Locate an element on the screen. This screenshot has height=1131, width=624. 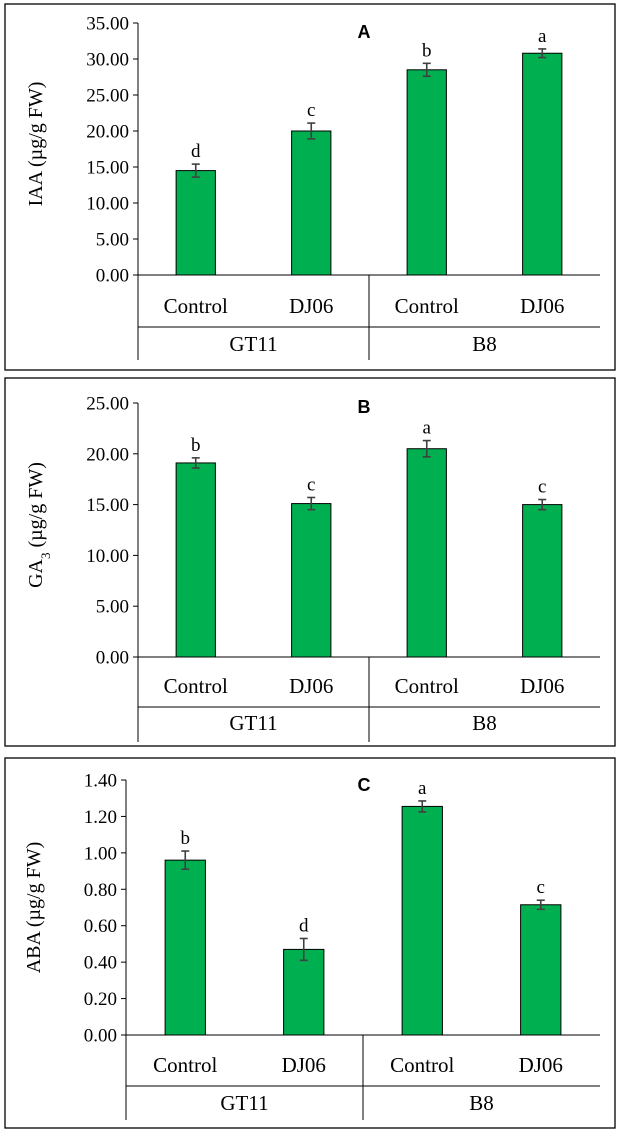
y-axis-label: IAA (µg/g FW) is located at coordinates (36, 144).